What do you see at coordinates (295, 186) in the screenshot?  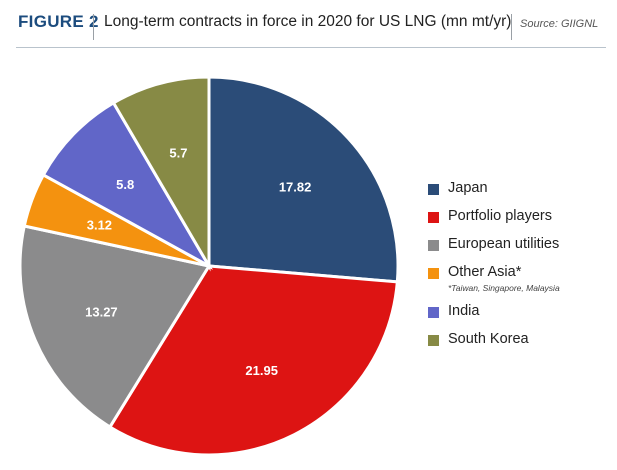 I see `slice-value-label: 17.82` at bounding box center [295, 186].